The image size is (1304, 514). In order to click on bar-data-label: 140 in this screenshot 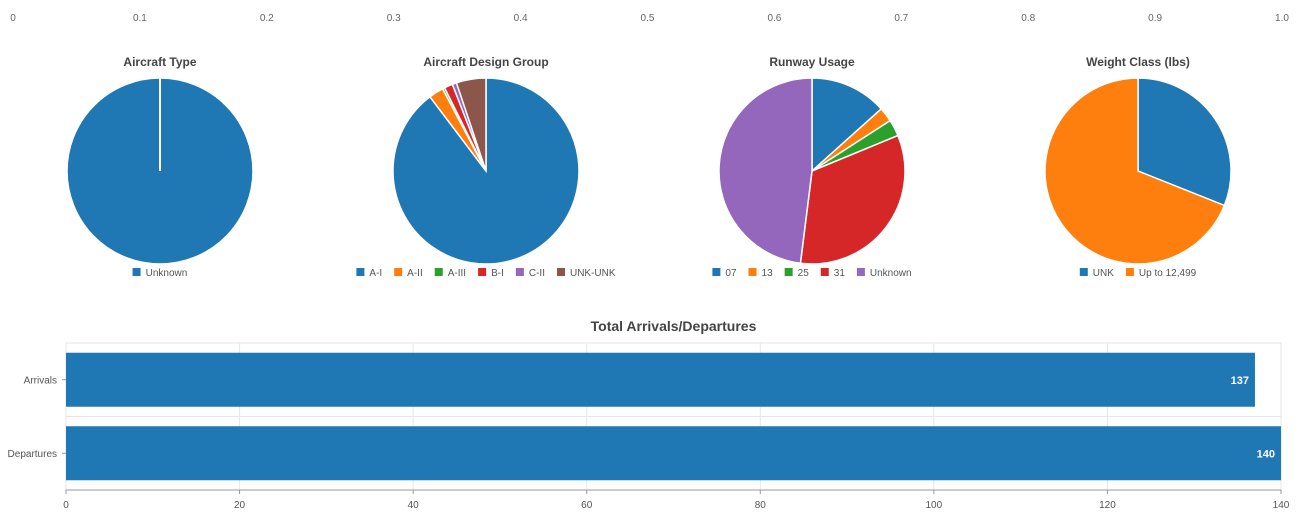, I will do `click(1266, 454)`.